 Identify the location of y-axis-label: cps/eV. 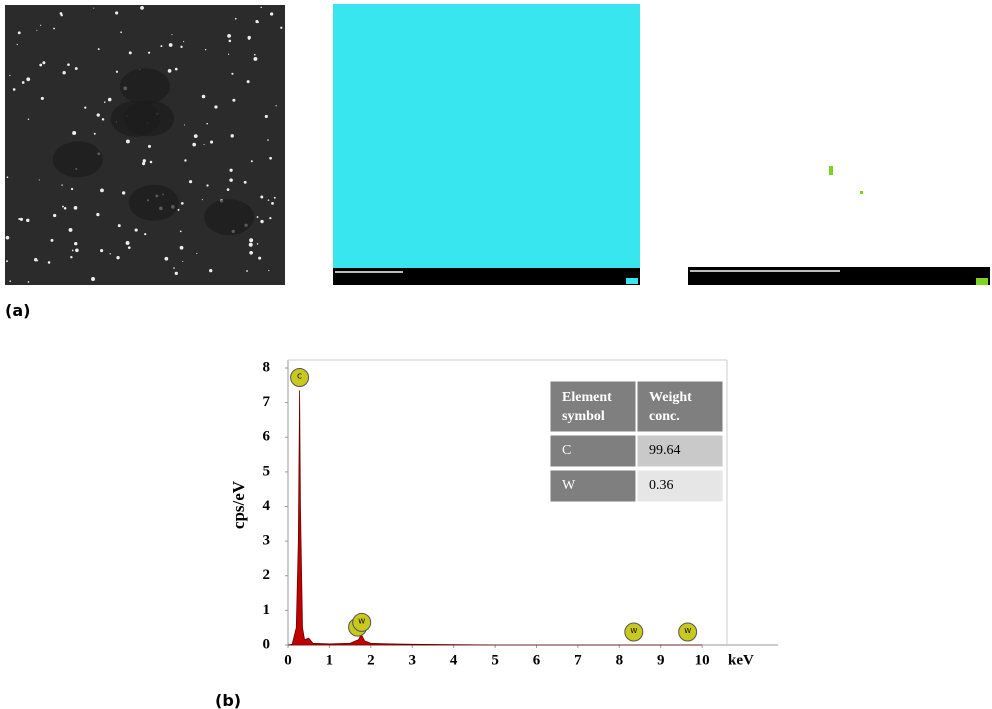
(238, 504).